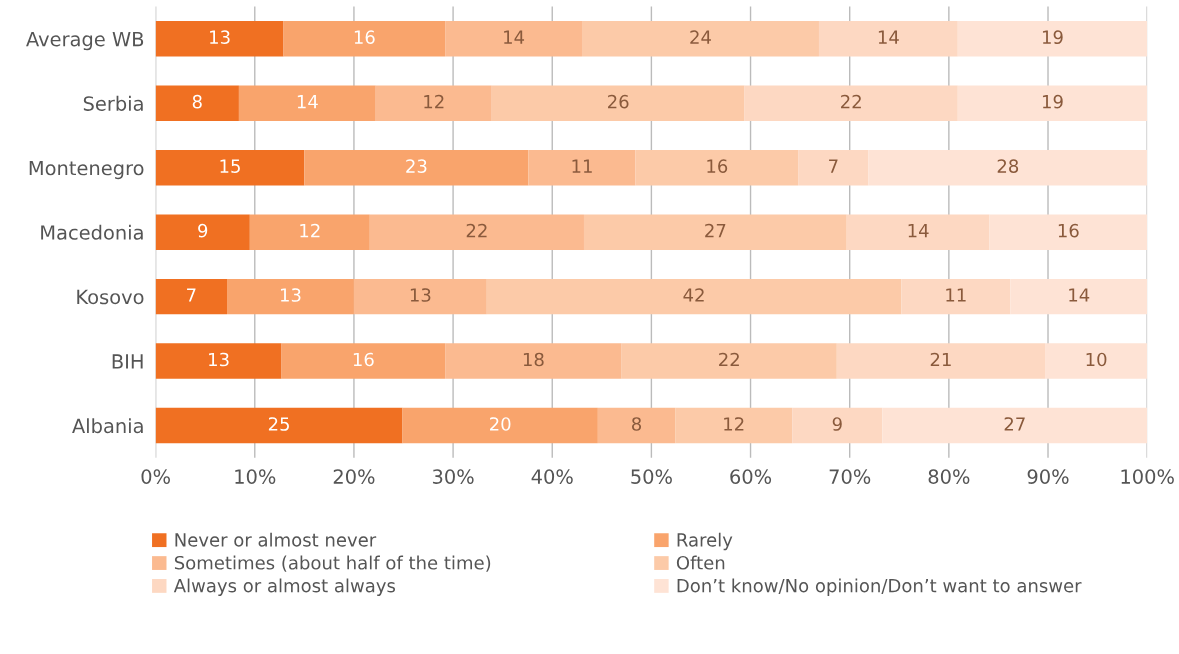 Image resolution: width=1179 pixels, height=654 pixels. What do you see at coordinates (255, 476) in the screenshot?
I see `x-tick-label: 10%` at bounding box center [255, 476].